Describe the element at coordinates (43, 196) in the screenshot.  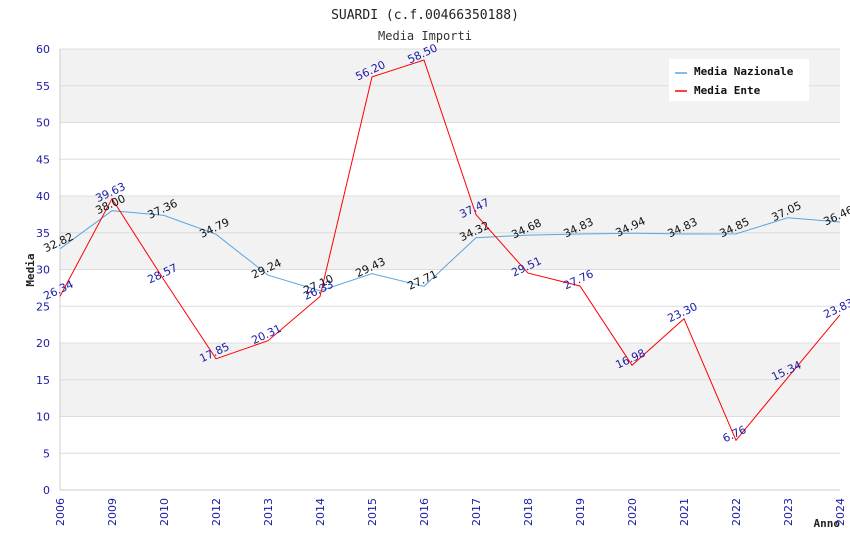
I see `y-tick-label: 40` at that location.